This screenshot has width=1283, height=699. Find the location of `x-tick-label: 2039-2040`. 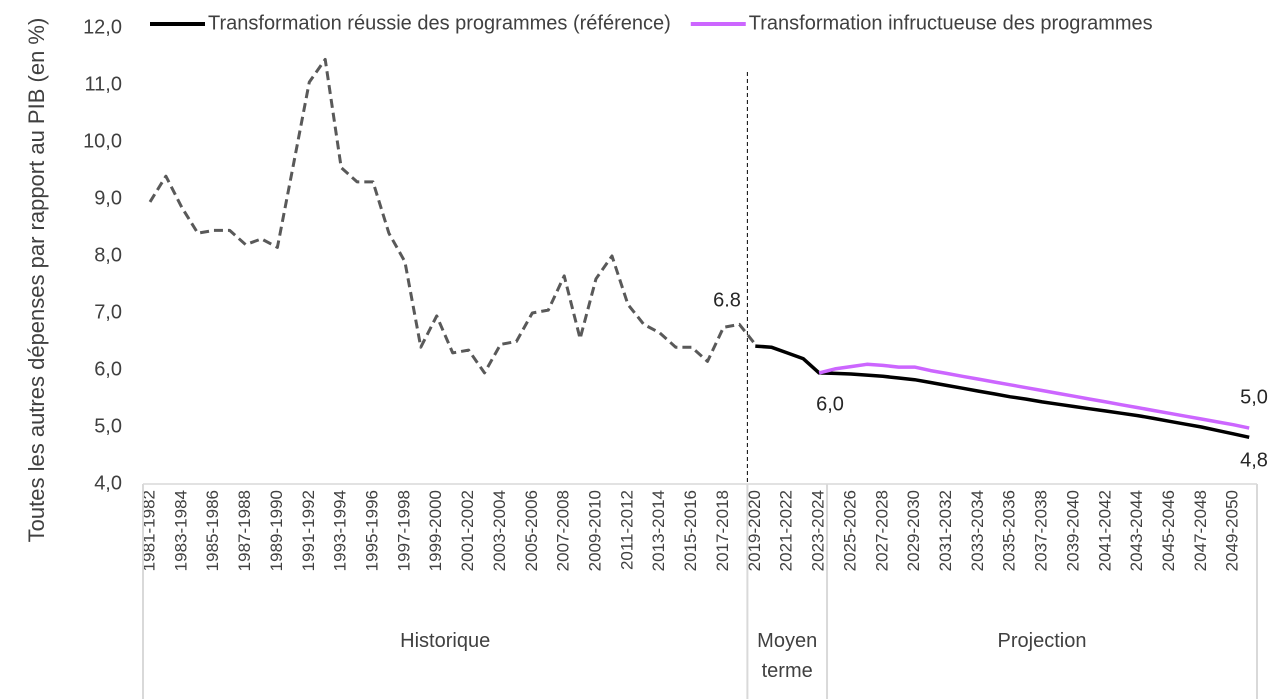

x-tick-label: 2039-2040 is located at coordinates (1072, 530).